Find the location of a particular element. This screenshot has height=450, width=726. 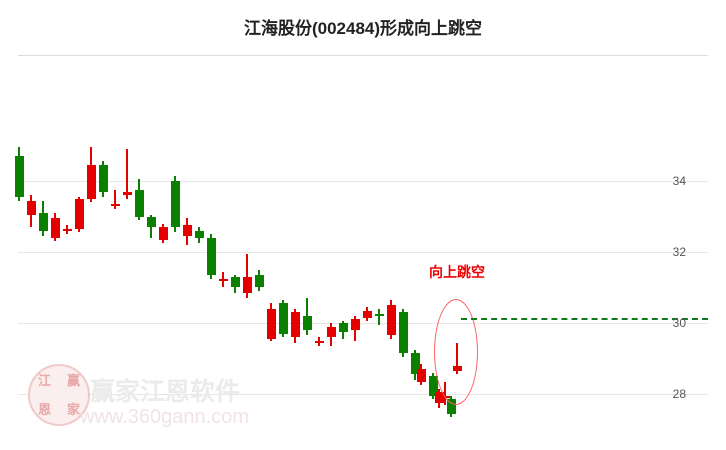

y-axis-tick-label: 34 is located at coordinates (679, 181).